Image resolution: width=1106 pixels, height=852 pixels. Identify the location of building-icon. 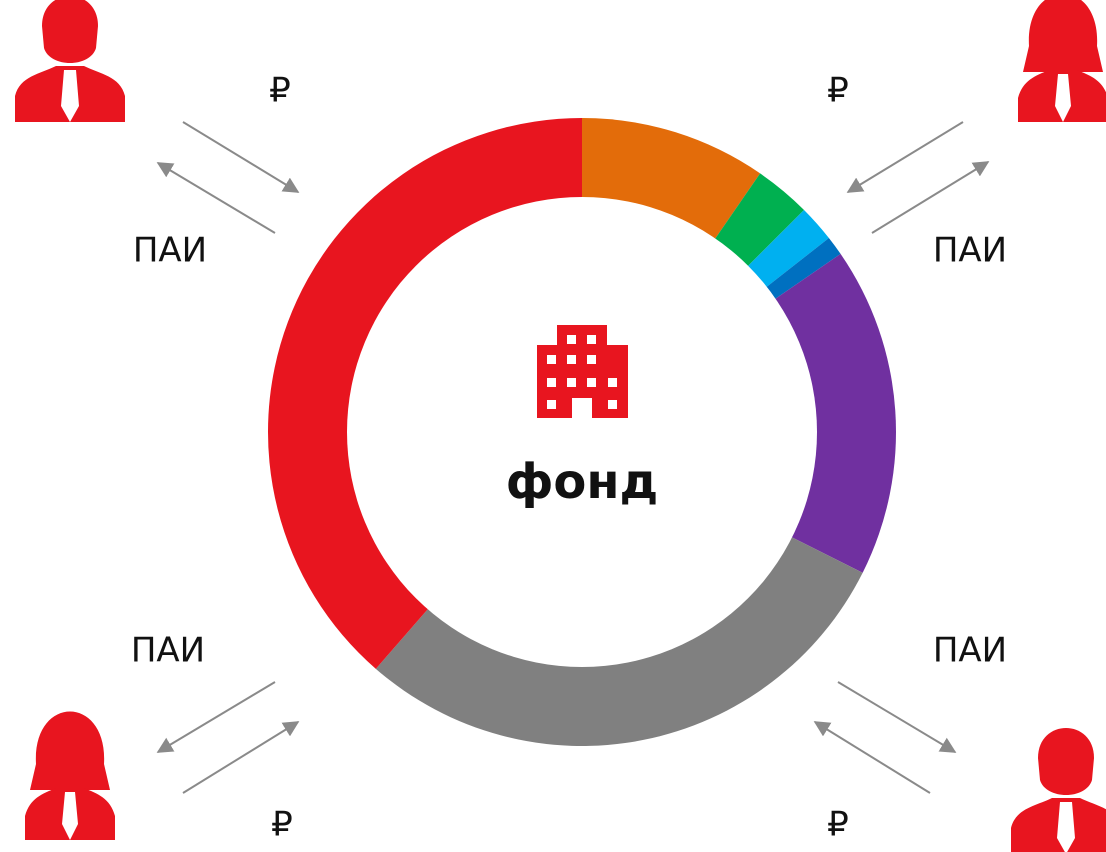
(582, 371).